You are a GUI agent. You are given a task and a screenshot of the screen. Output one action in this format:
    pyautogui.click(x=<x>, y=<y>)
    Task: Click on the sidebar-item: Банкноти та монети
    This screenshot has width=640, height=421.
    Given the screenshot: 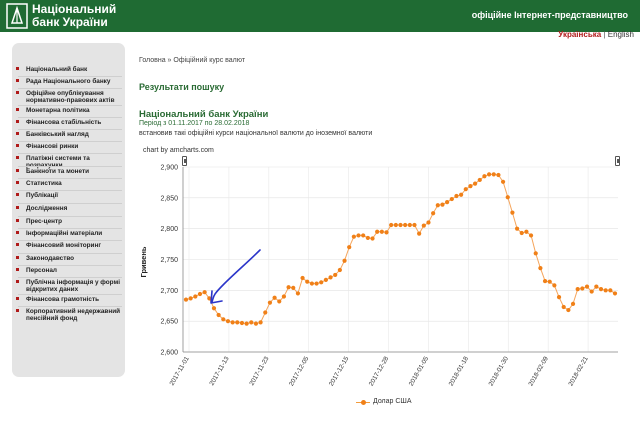 What is the action you would take?
    pyautogui.click(x=70, y=171)
    